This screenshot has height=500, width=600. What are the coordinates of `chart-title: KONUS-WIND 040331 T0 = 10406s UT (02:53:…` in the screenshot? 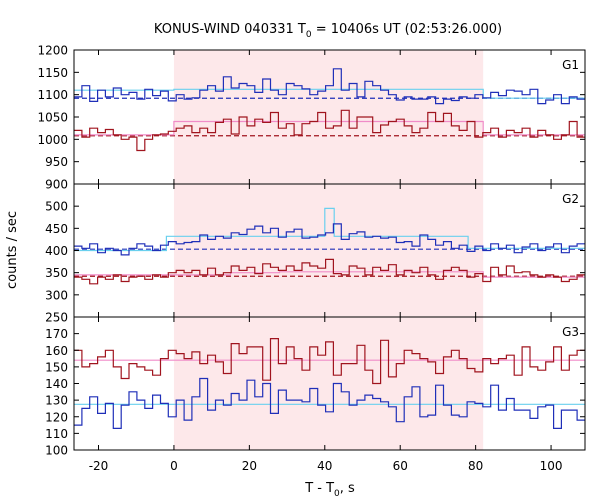 It's located at (328, 31).